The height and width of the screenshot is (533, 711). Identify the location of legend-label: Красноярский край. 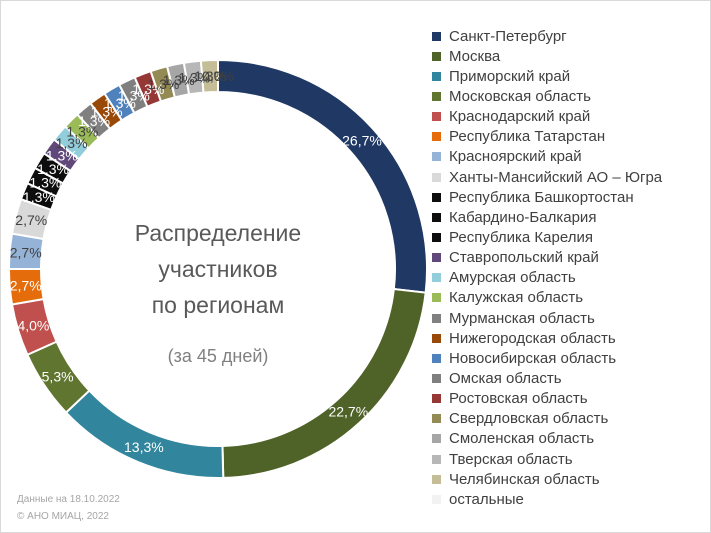
(515, 157).